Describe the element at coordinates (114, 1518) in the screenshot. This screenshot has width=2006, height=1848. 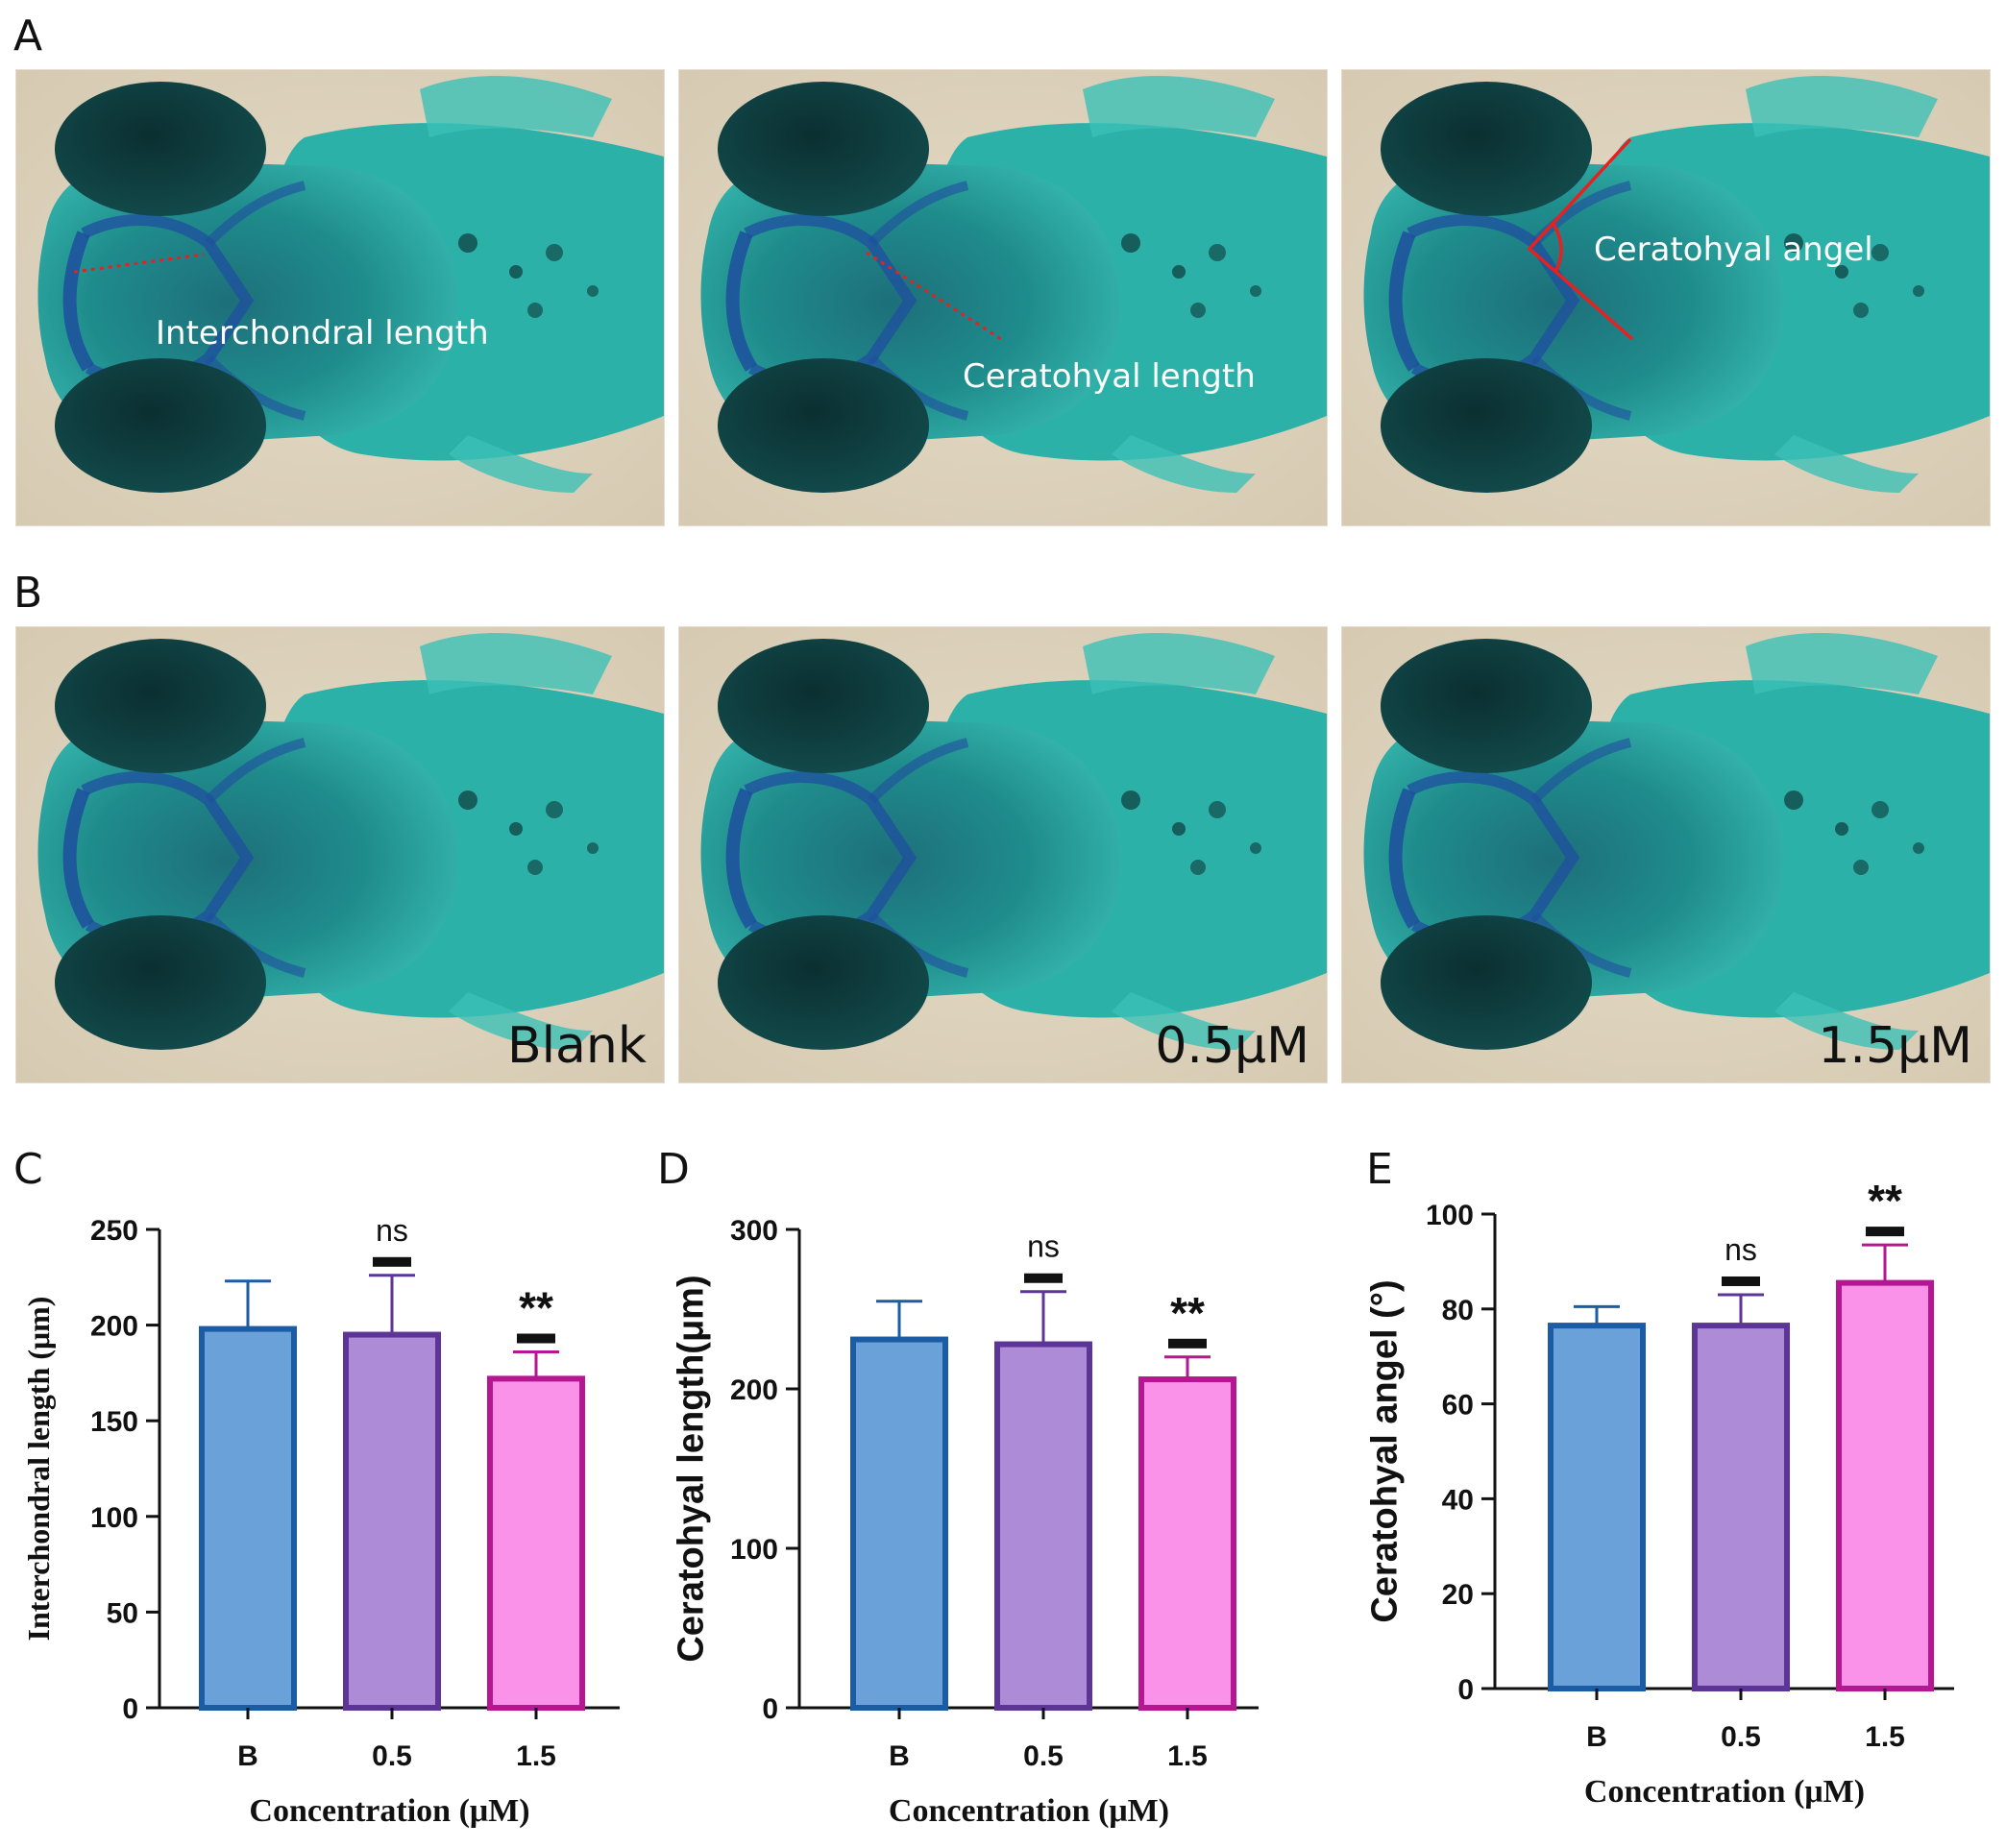
I see `chart-c-y-tick-label: 100` at that location.